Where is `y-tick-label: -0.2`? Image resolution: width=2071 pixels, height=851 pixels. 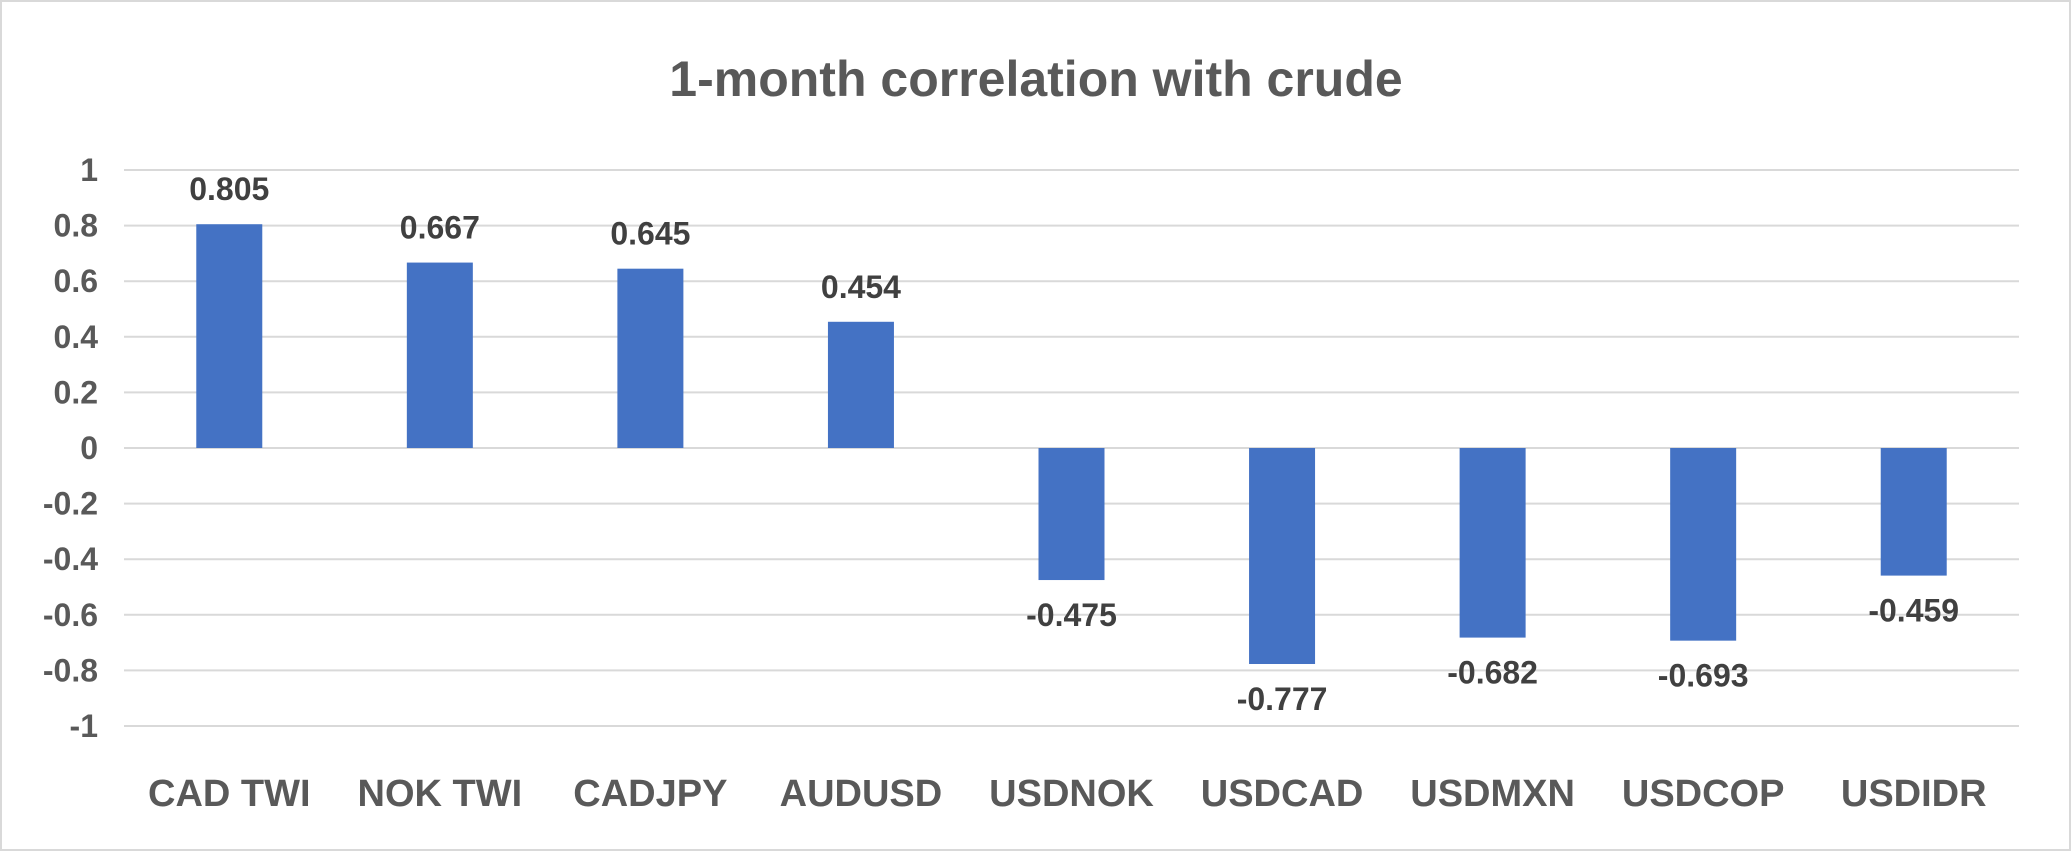
y-tick-label: -0.2 is located at coordinates (70, 504).